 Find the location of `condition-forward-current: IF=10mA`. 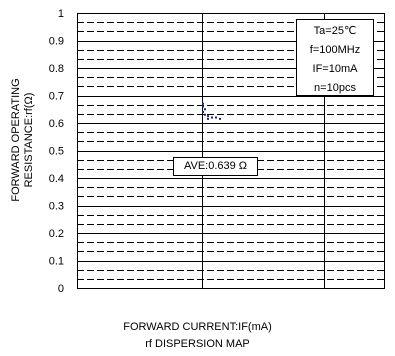

condition-forward-current: IF=10mA is located at coordinates (335, 69).